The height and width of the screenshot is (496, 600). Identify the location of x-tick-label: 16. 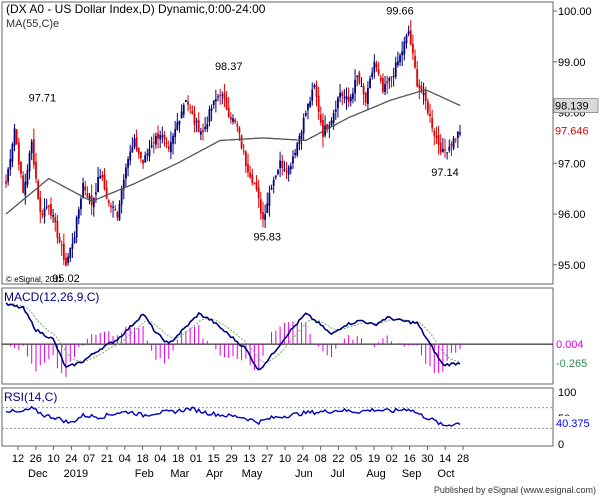
(409, 459).